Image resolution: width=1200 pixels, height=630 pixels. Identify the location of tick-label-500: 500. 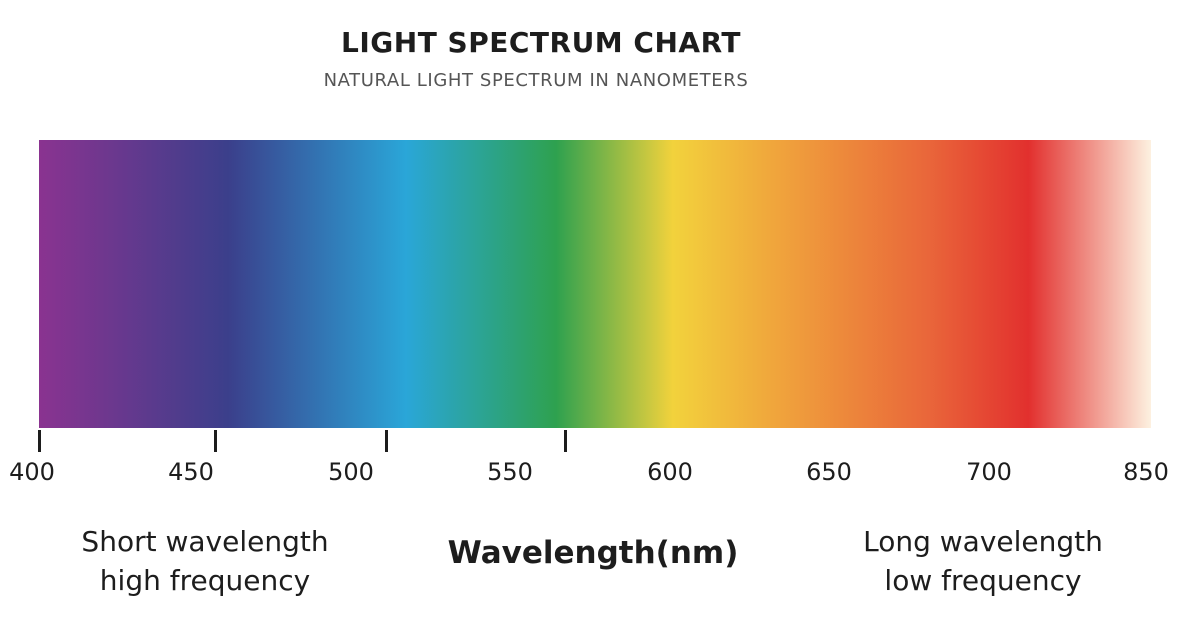
(351, 472).